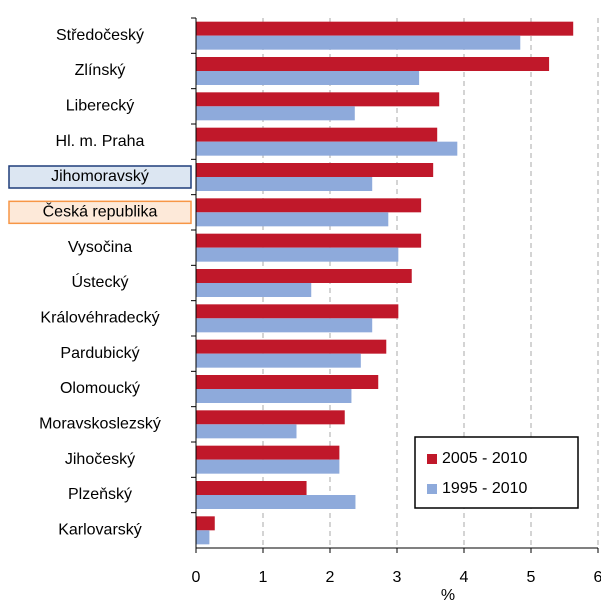  What do you see at coordinates (100, 70) in the screenshot?
I see `y-tick-label: Zlínský` at bounding box center [100, 70].